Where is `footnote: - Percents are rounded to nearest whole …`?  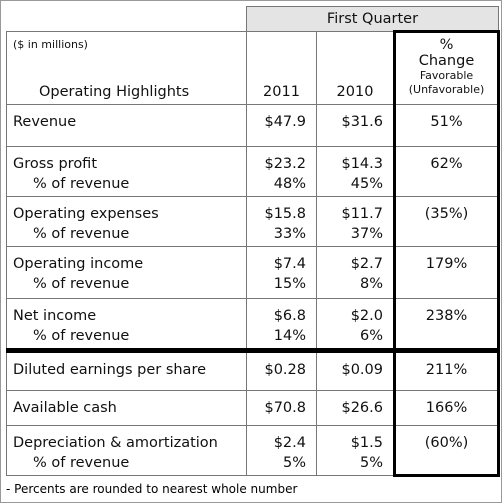
footnote: - Percents are rounded to nearest whole … is located at coordinates (152, 489).